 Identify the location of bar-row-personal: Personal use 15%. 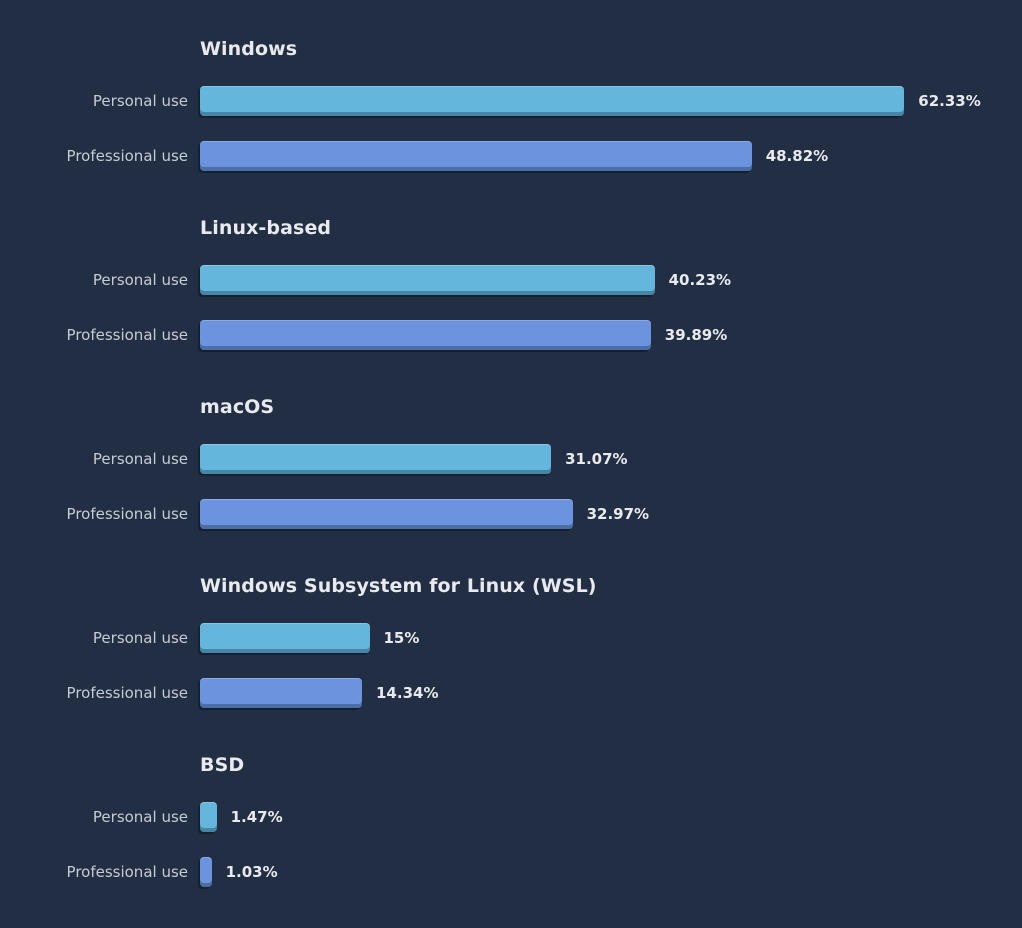
(511, 638).